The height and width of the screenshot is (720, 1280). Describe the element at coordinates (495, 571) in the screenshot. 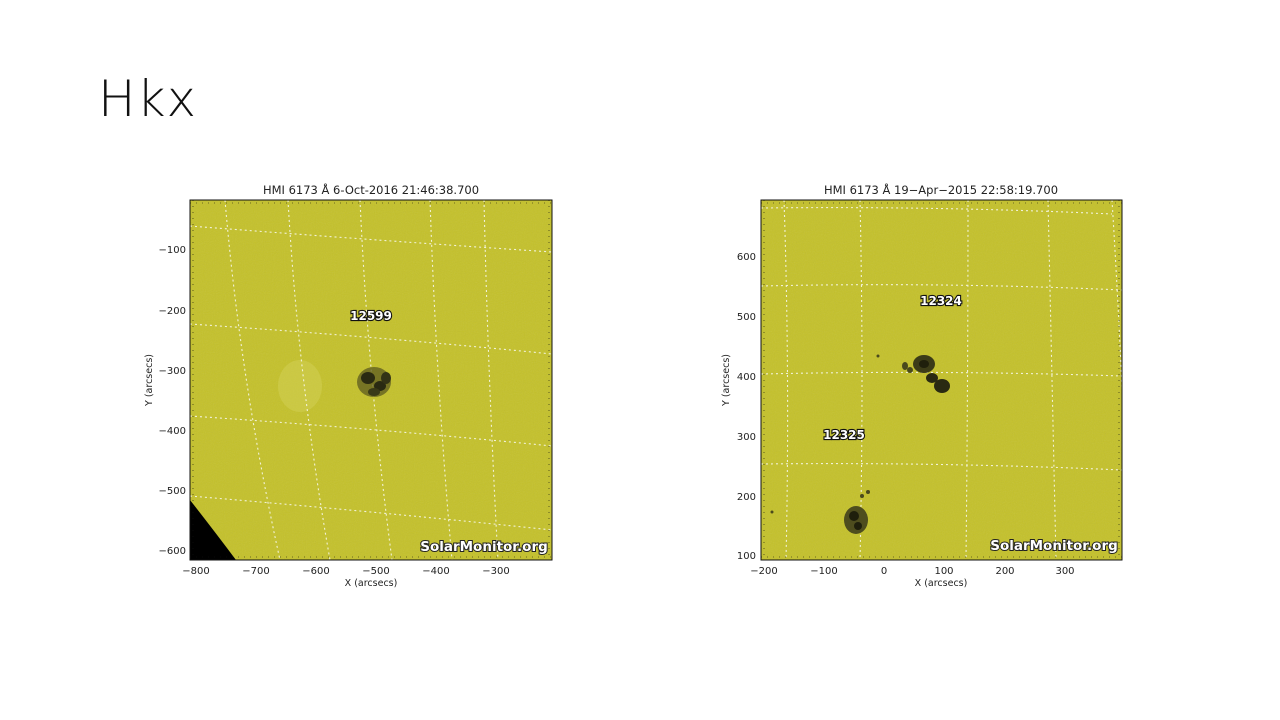

I see `x-tick: −300` at that location.